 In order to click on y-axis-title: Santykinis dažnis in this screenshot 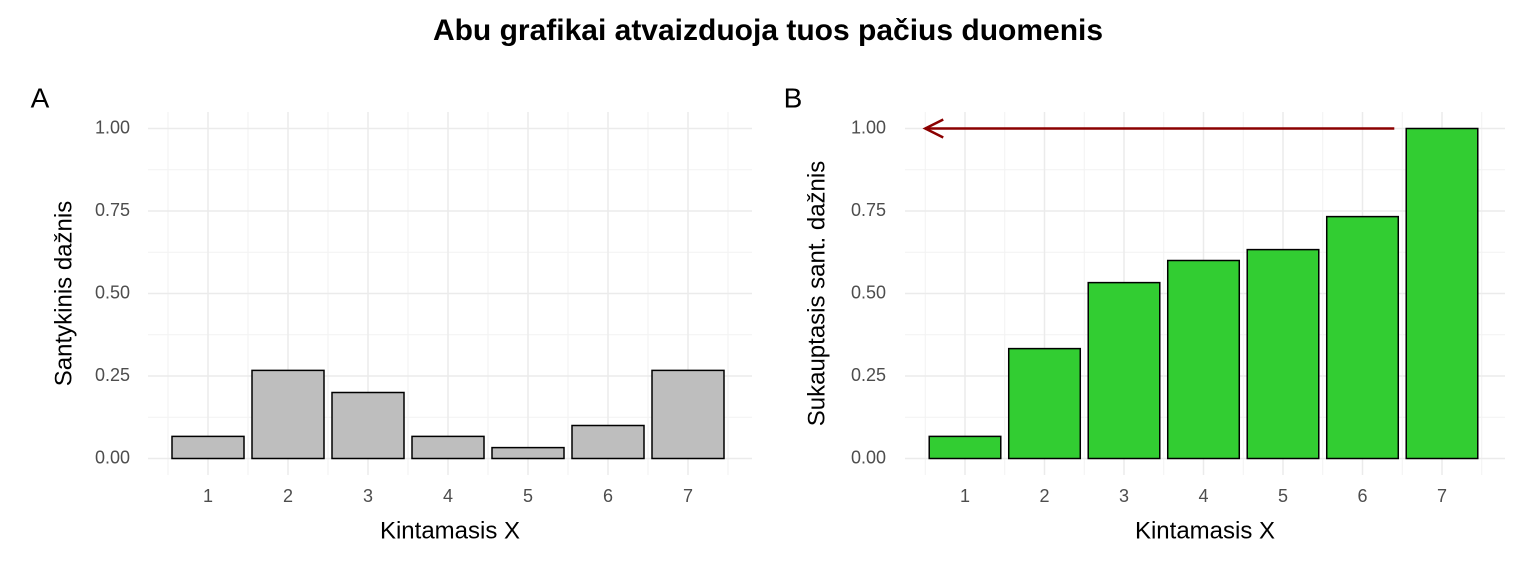, I will do `click(63, 293)`.